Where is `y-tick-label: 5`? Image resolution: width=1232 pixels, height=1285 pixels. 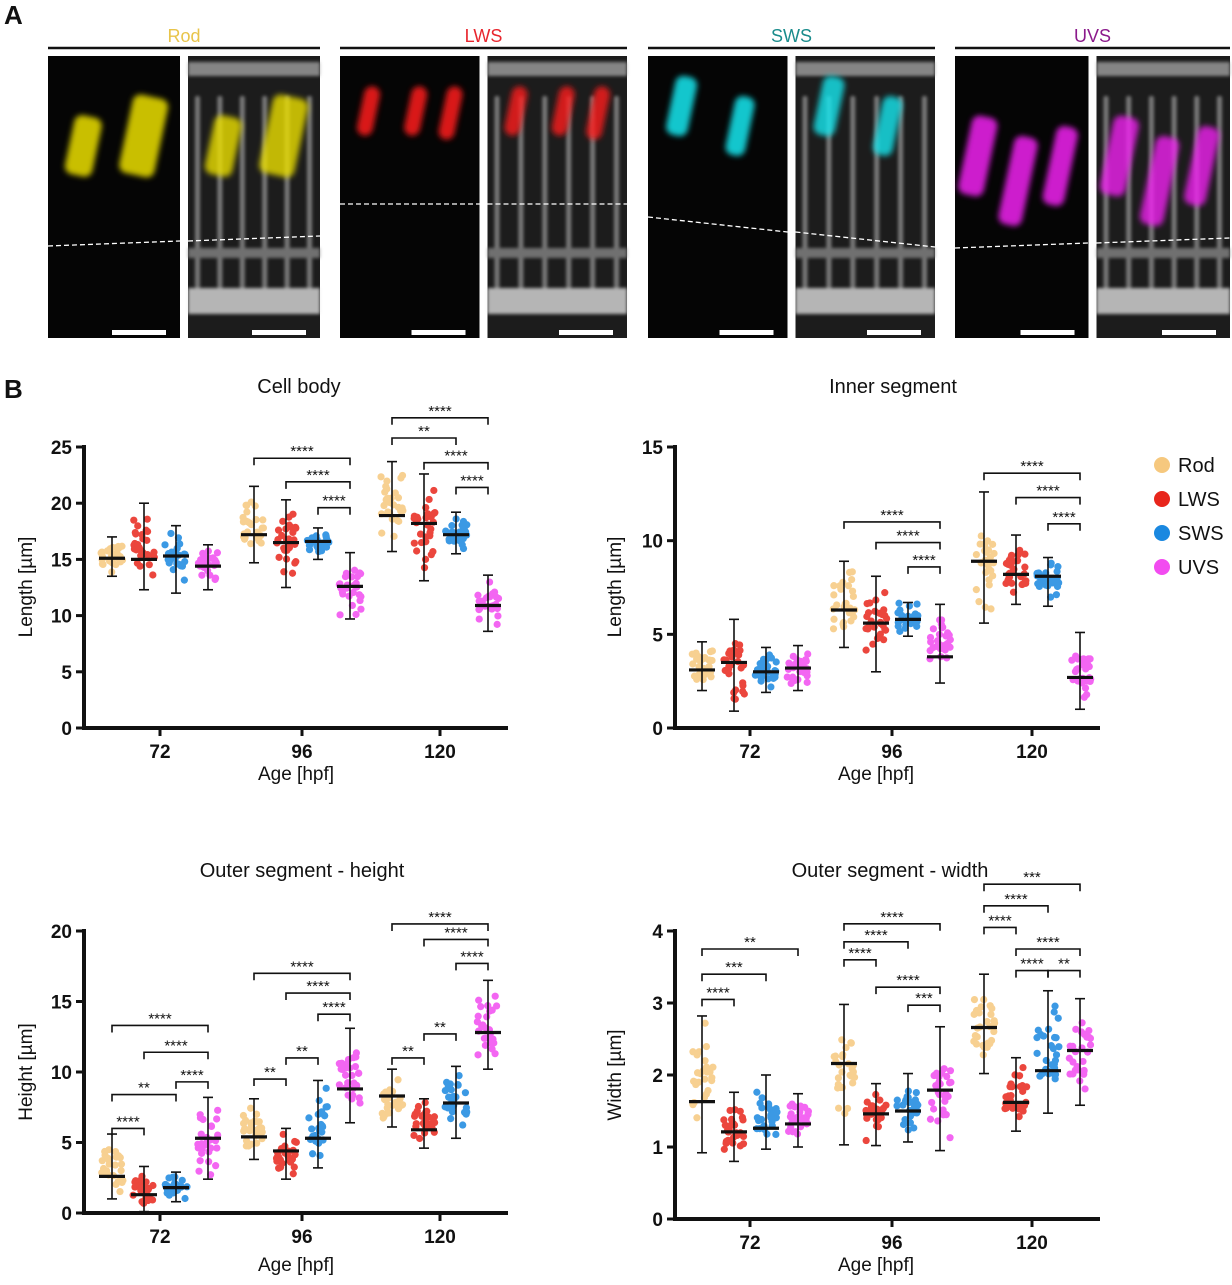
y-tick-label: 5 is located at coordinates (657, 635).